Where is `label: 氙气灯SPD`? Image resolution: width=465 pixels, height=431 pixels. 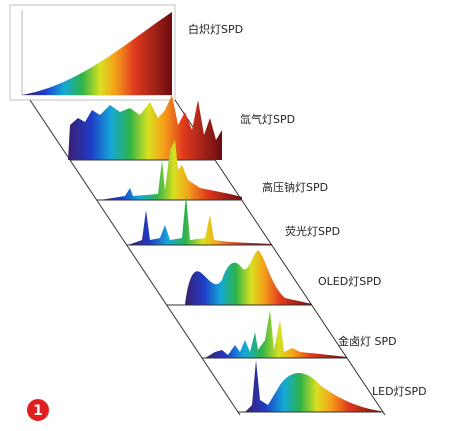 label: 氙气灯SPD is located at coordinates (267, 119).